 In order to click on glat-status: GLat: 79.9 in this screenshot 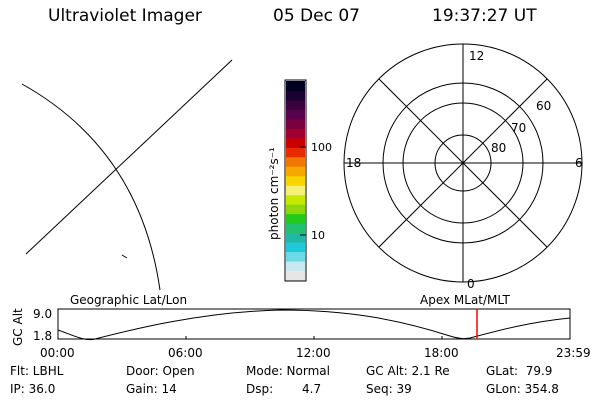, I will do `click(519, 371)`.